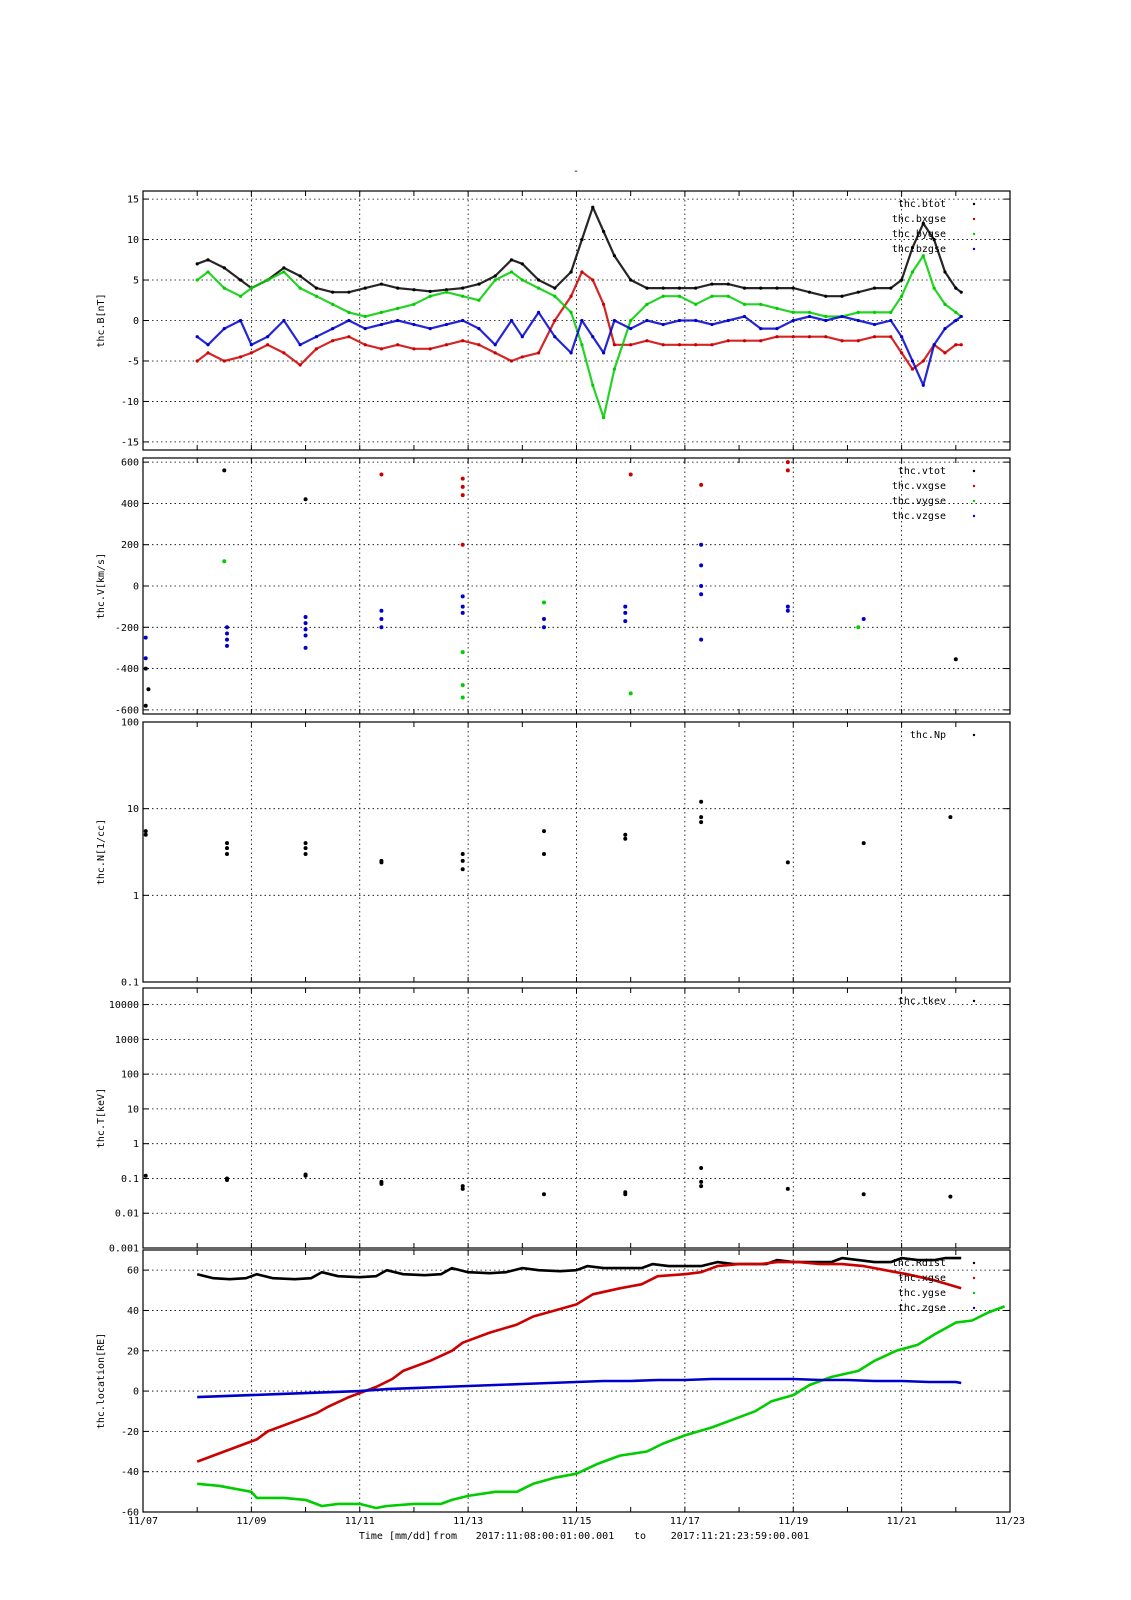 Image resolution: width=1131 pixels, height=1600 pixels. I want to click on legend-marker-thc.zgse, so click(974, 1308).